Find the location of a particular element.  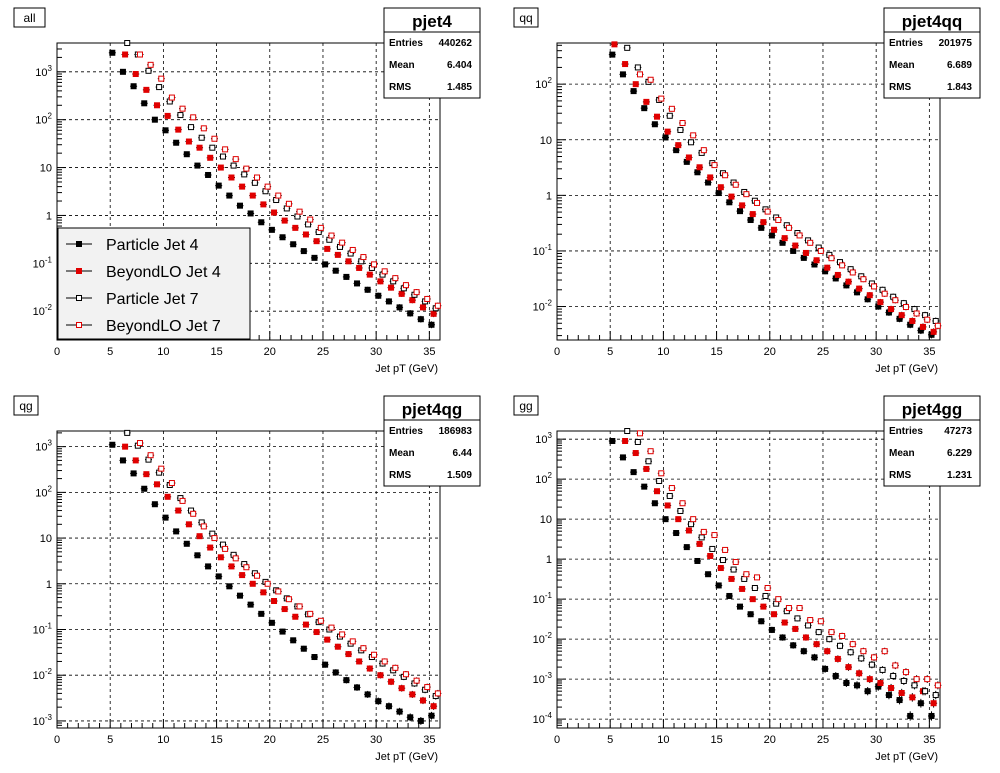

x-axis-label: Jet pT (GeV) is located at coordinates (406, 369).